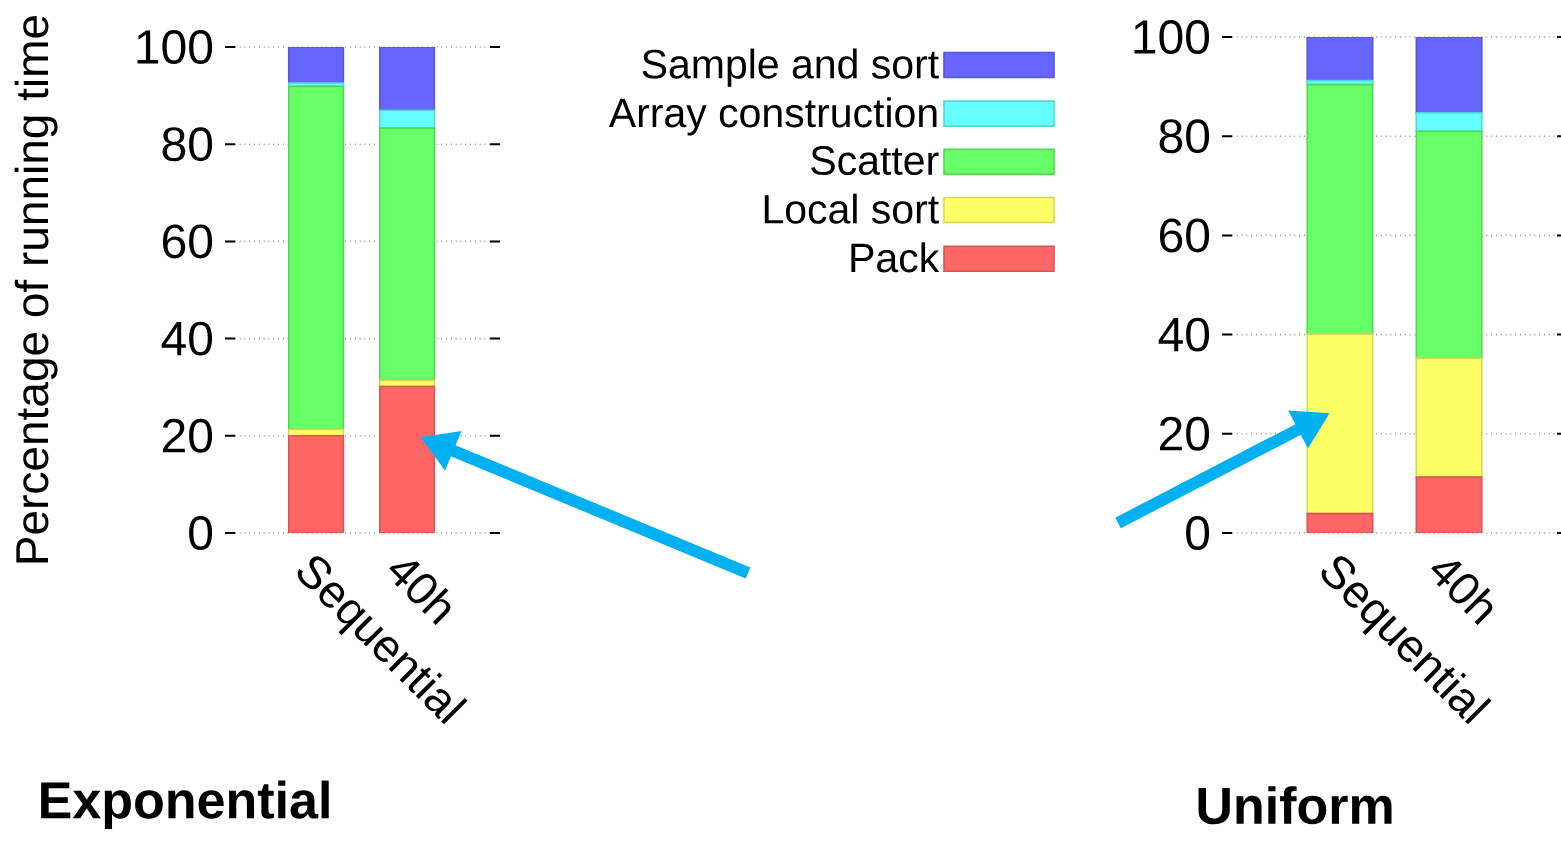 This screenshot has width=1561, height=843. I want to click on legend-label: Array construction, so click(772, 116).